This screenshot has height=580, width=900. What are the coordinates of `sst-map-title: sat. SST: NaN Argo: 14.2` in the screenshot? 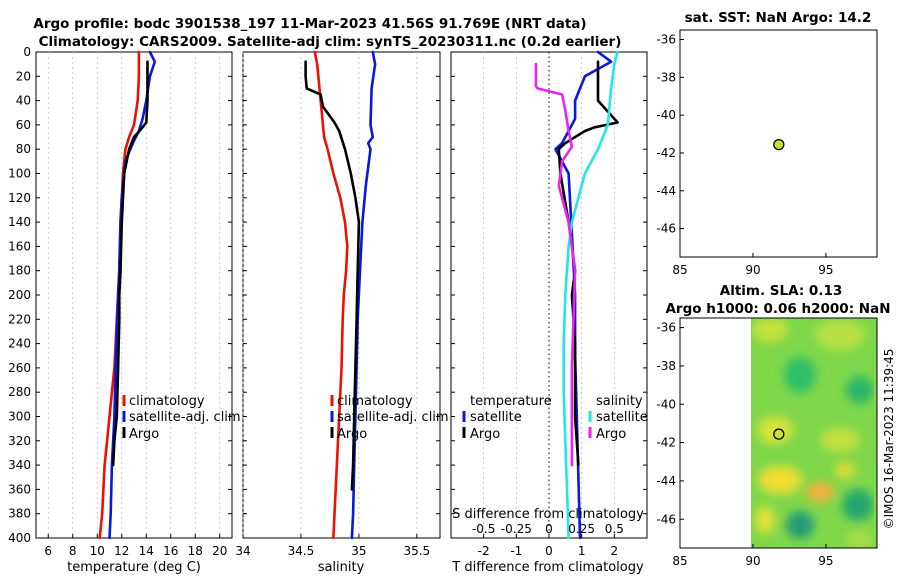 It's located at (778, 18).